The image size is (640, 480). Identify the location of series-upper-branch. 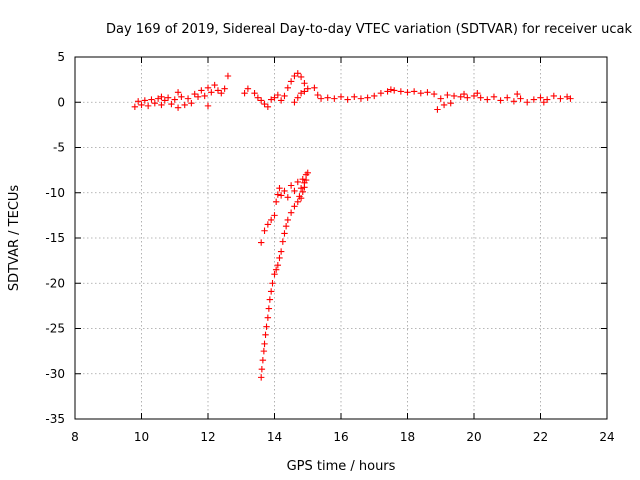
(284, 207).